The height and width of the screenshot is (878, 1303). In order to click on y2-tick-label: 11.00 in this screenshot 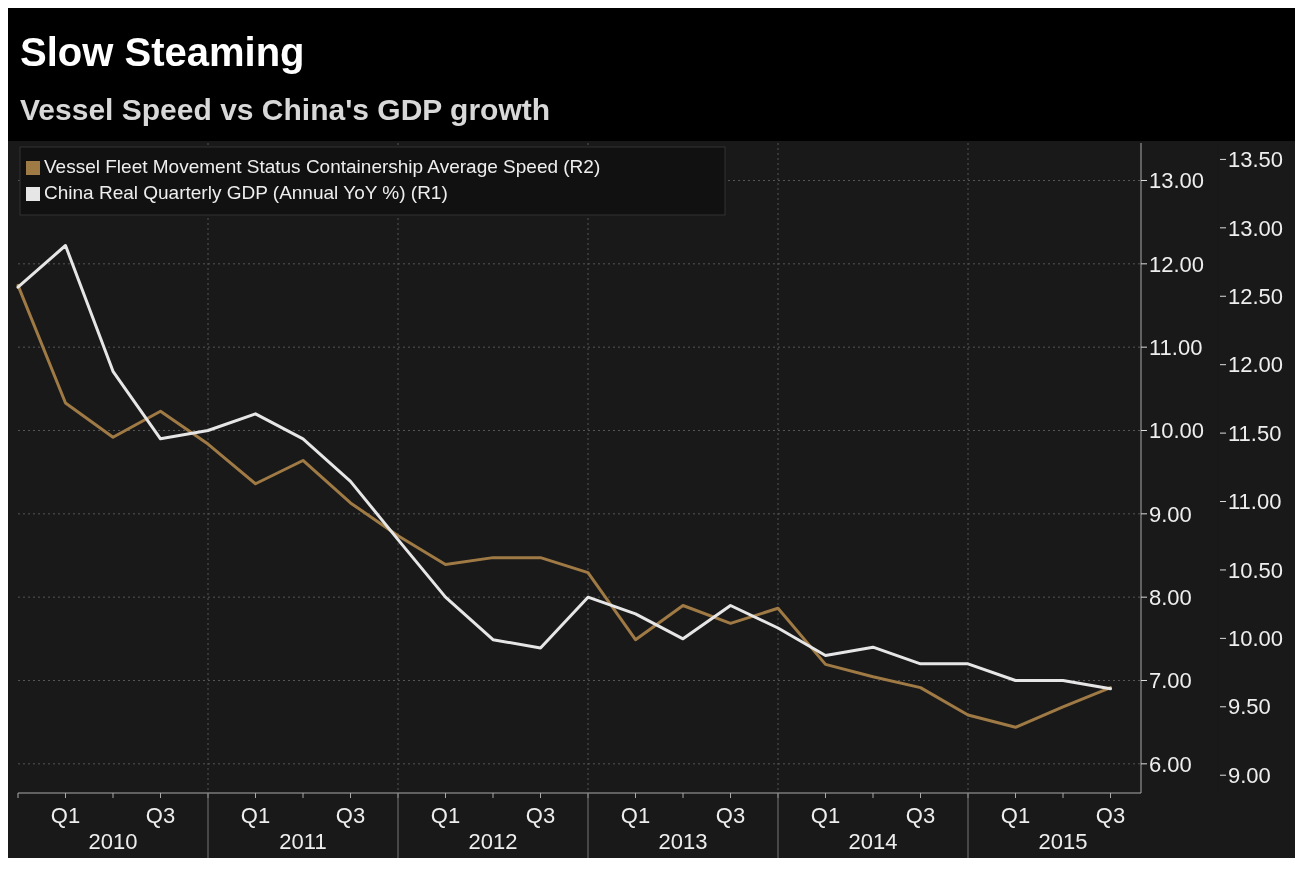, I will do `click(1255, 502)`.